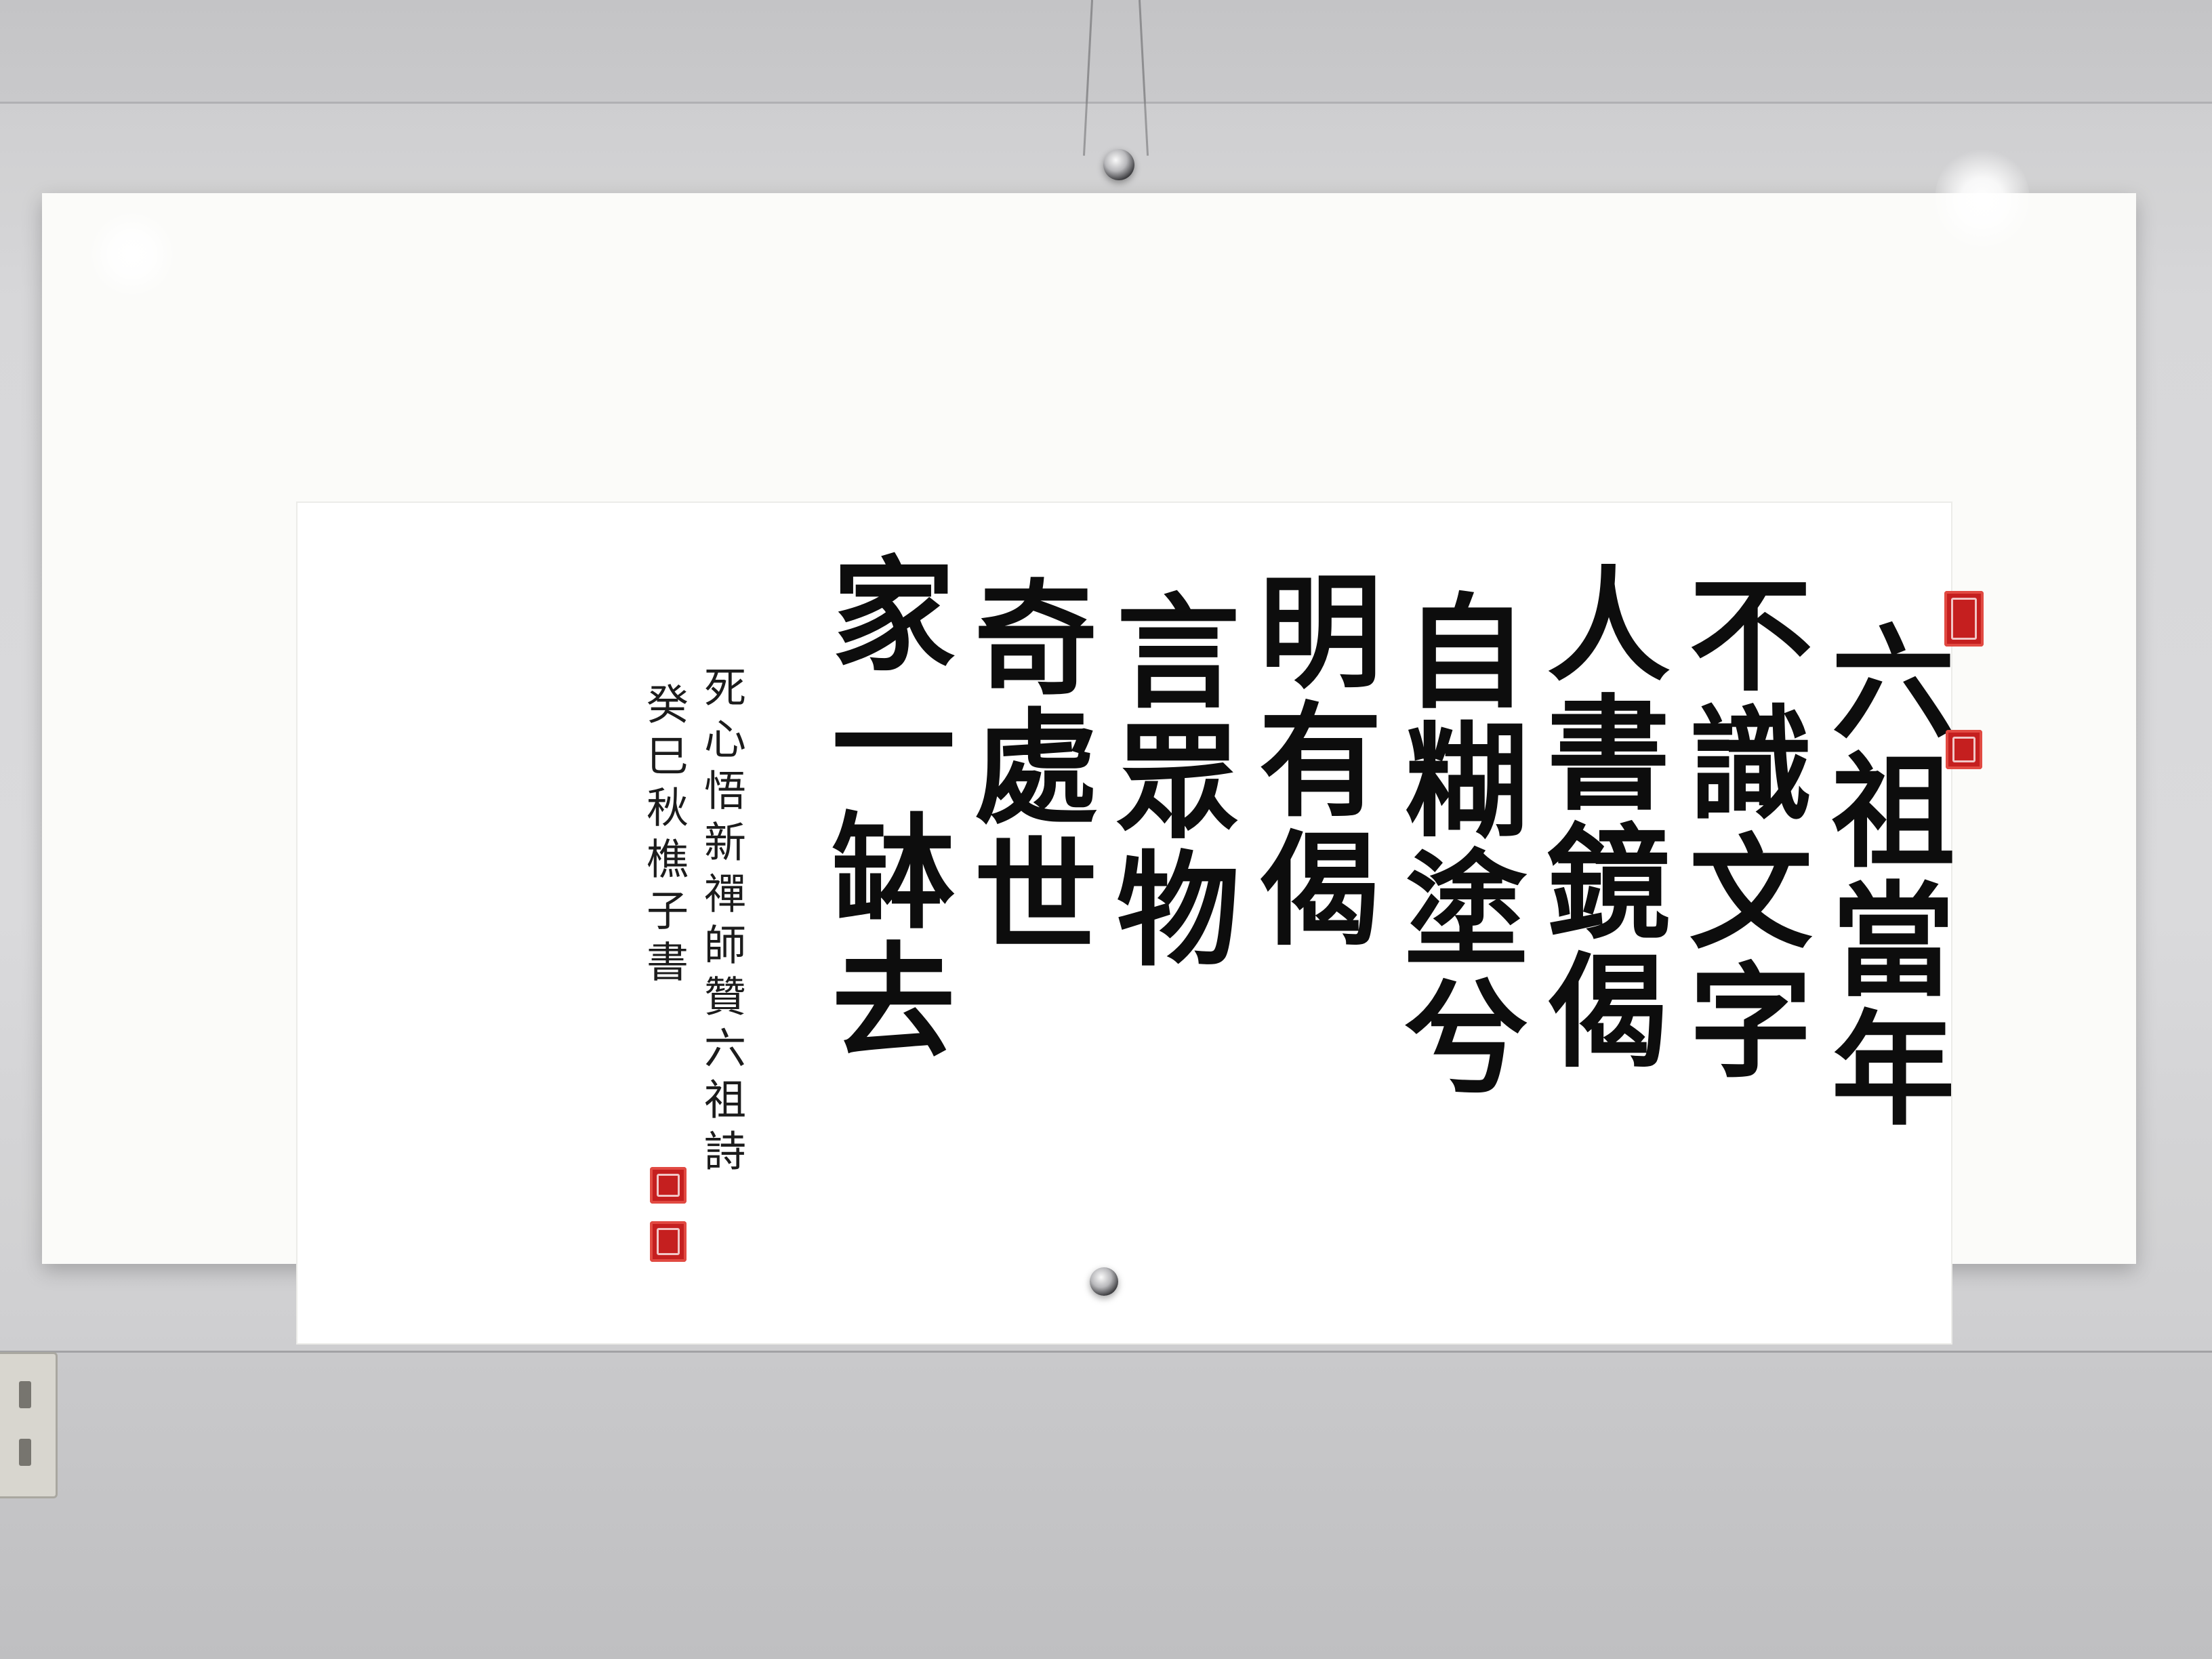 This screenshot has height=1659, width=2212. Describe the element at coordinates (1457, 846) in the screenshot. I see `main-column-4: 自糊塗兮` at that location.